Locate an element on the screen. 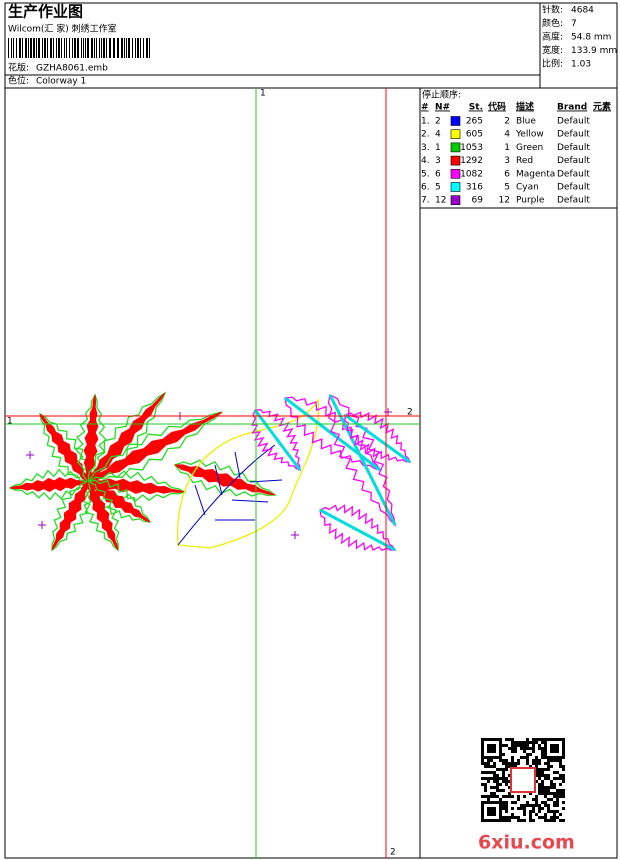  leaf-inner is located at coordinates (64, 448).